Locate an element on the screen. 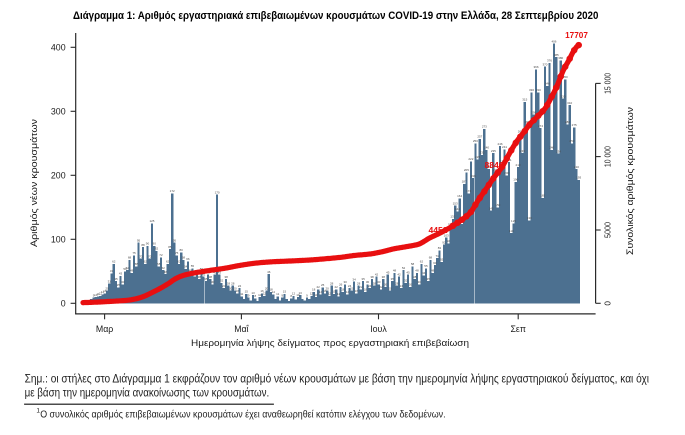 The image size is (685, 435). svg-text: 406 is located at coordinates (553, 41).